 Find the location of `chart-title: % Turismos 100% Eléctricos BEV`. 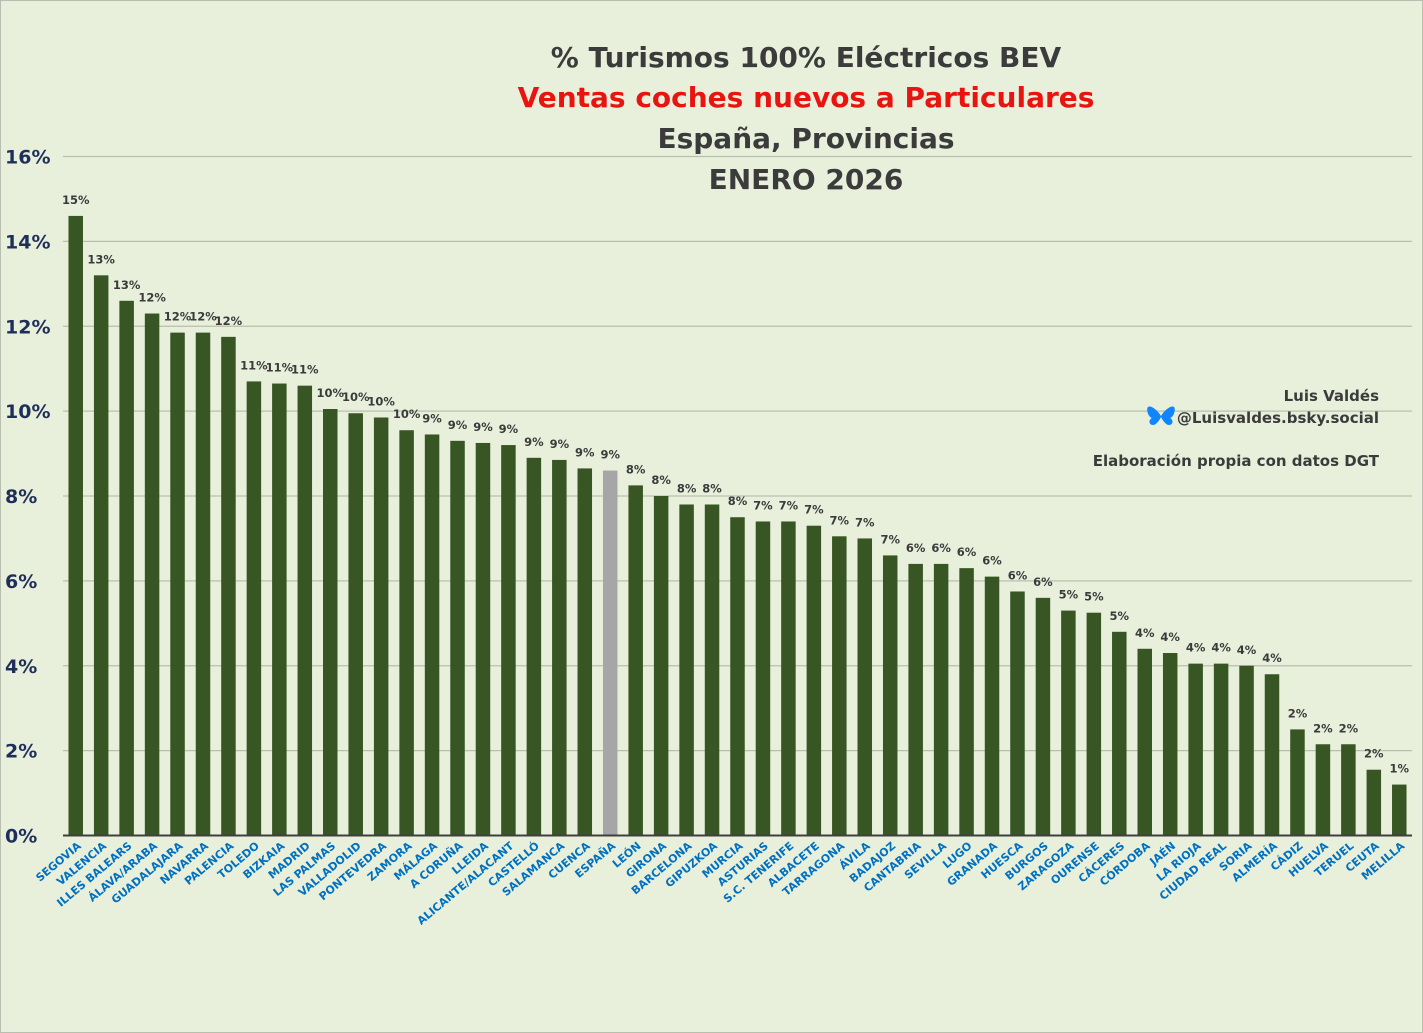

chart-title: % Turismos 100% Eléctricos BEV is located at coordinates (806, 57).